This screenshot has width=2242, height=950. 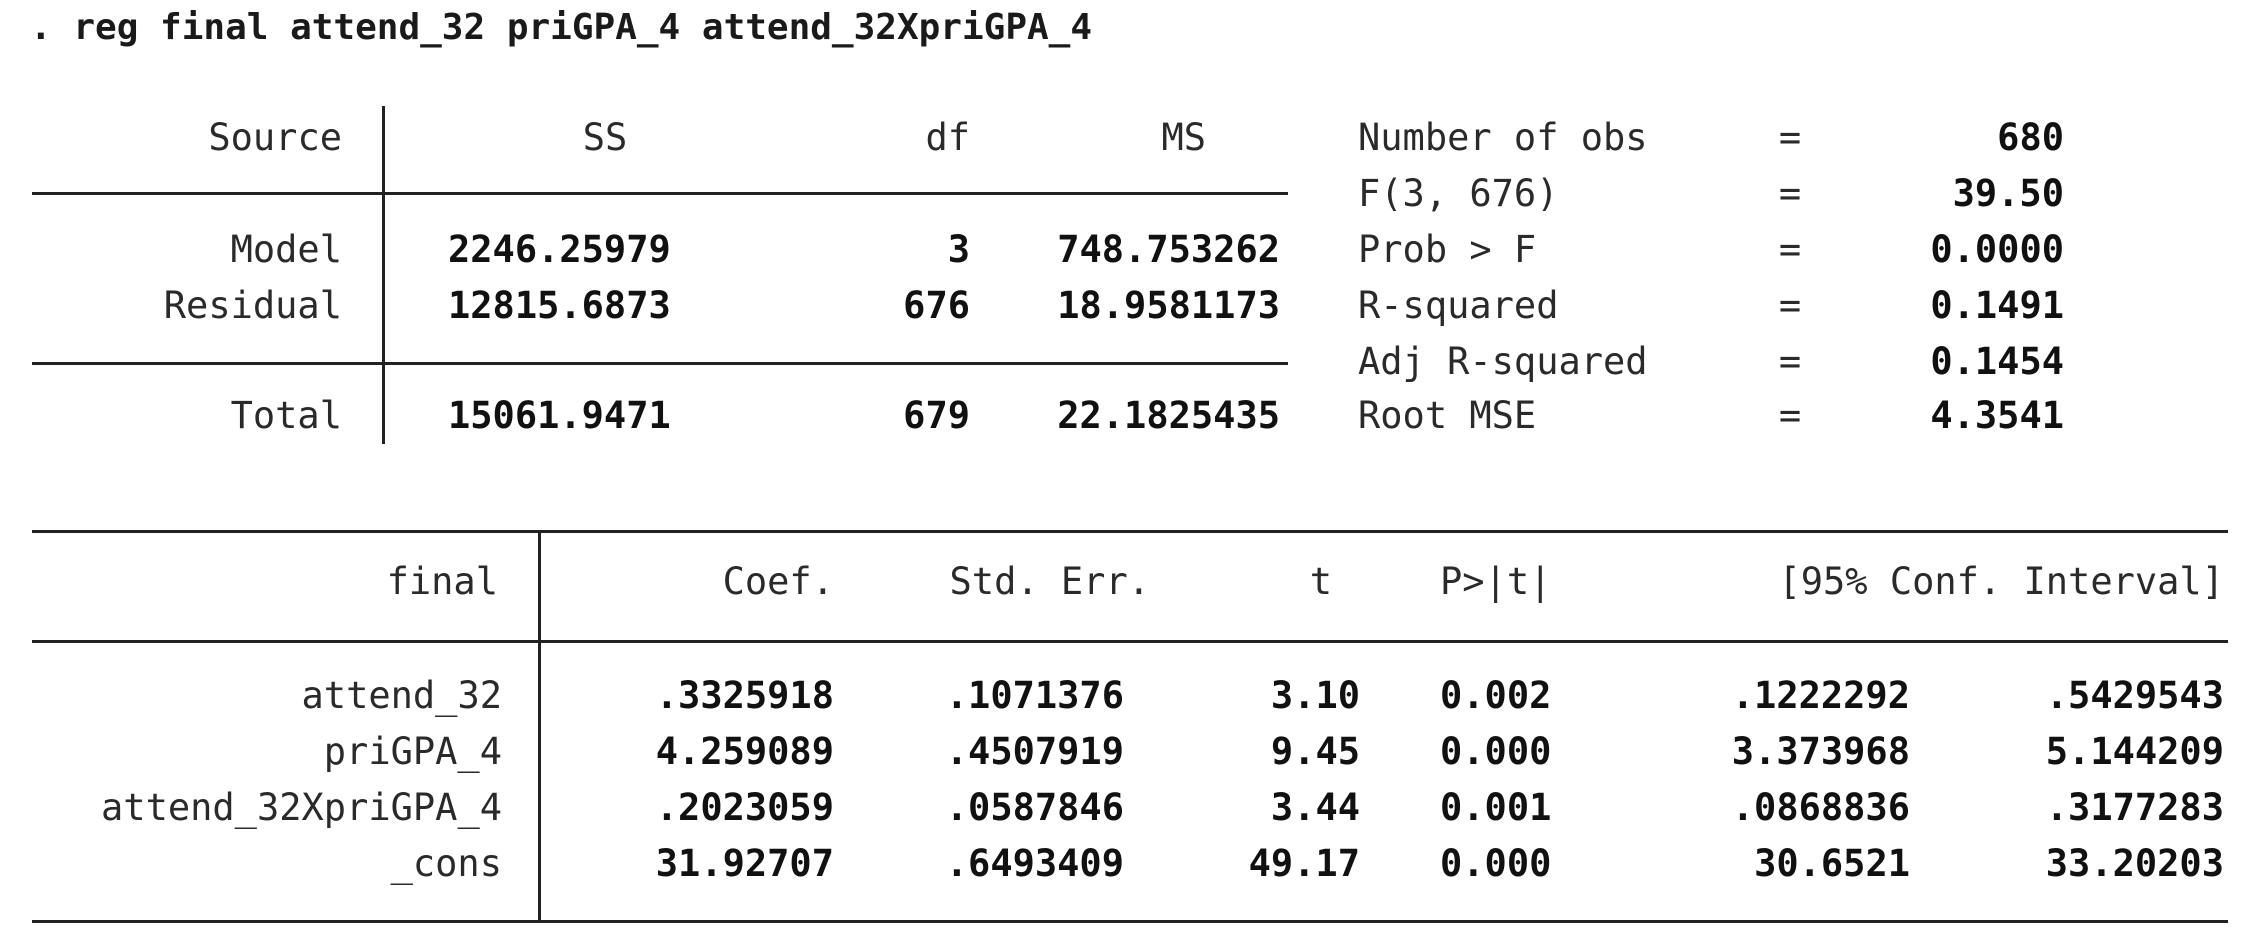 What do you see at coordinates (1496, 581) in the screenshot?
I see `coef-header-p: P>|t|` at bounding box center [1496, 581].